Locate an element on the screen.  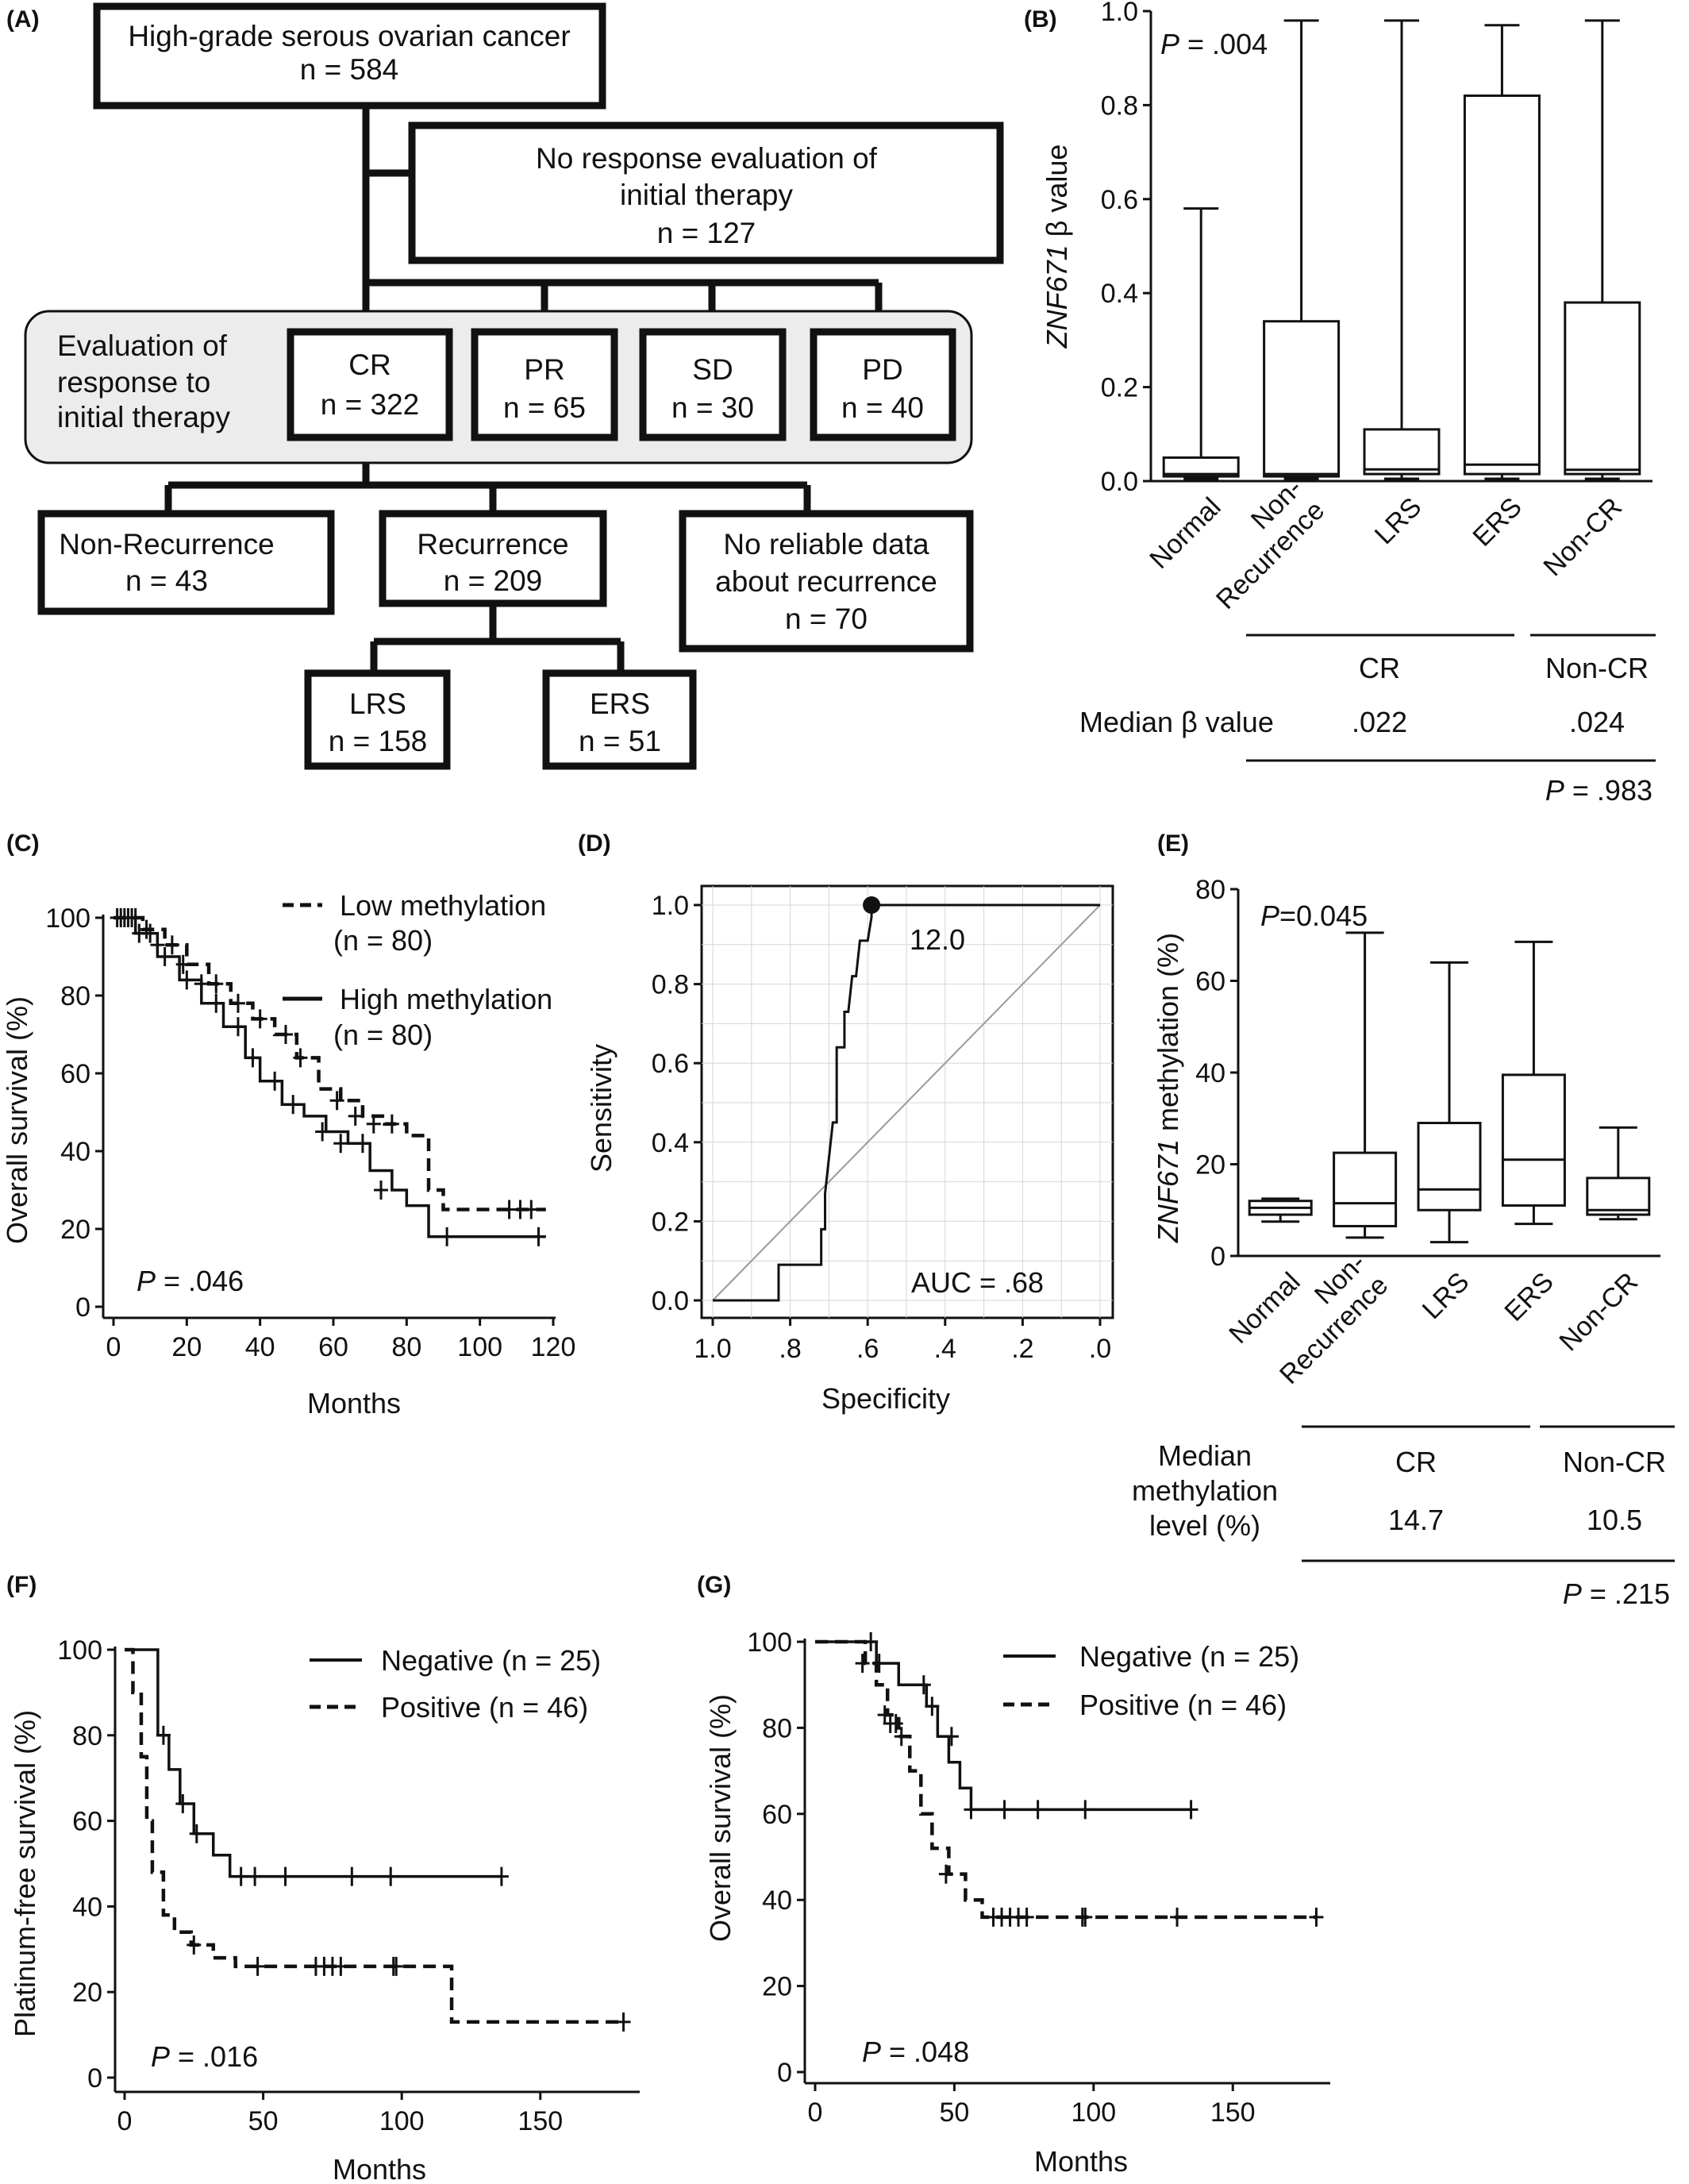
chart-g-legend: Negative (n = 25) Positive (n = 46) is located at coordinates (1151, 1680).